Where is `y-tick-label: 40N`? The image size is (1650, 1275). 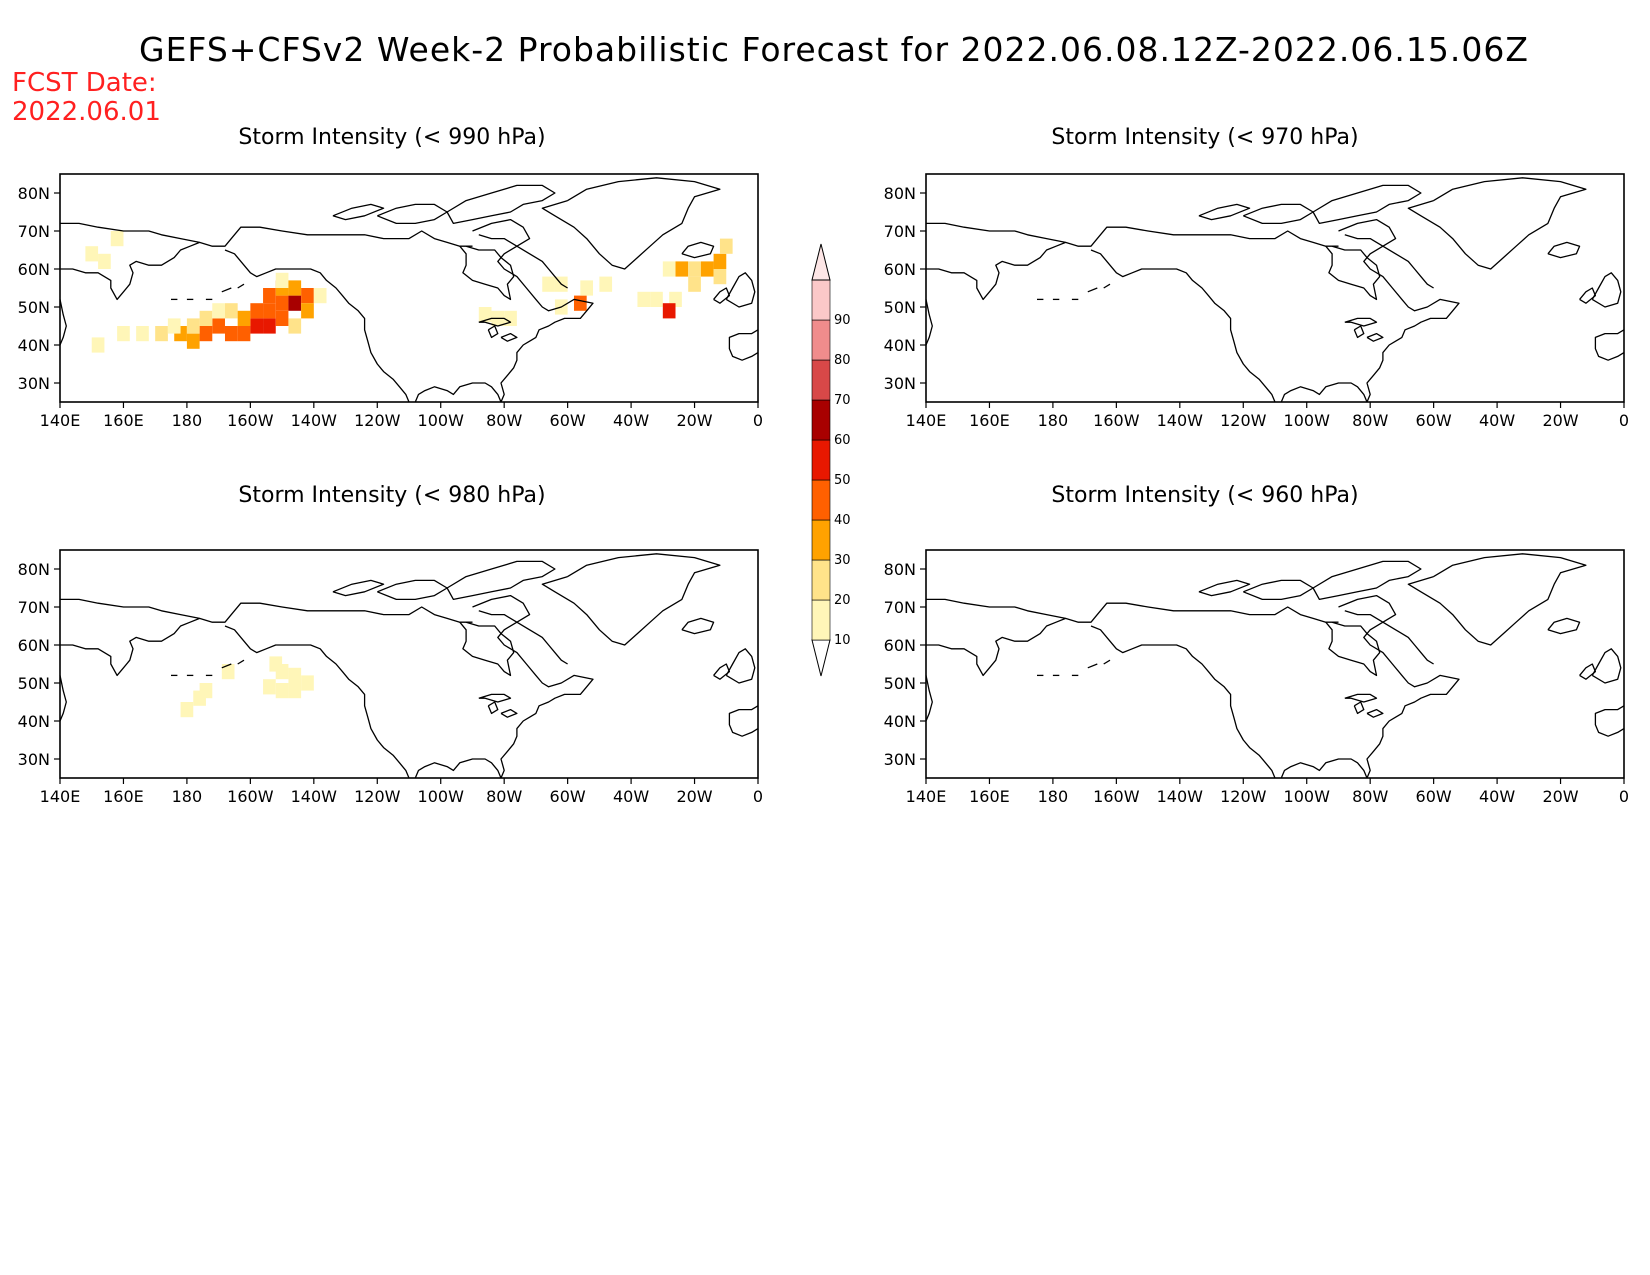
y-tick-label: 40N is located at coordinates (34, 721).